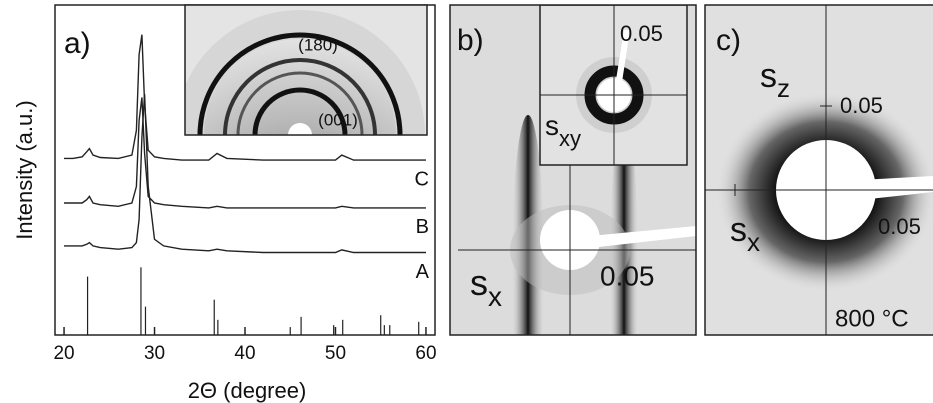 The height and width of the screenshot is (403, 933). Describe the element at coordinates (24, 169) in the screenshot. I see `y-axis-label: Intensity (a.u.)` at that location.